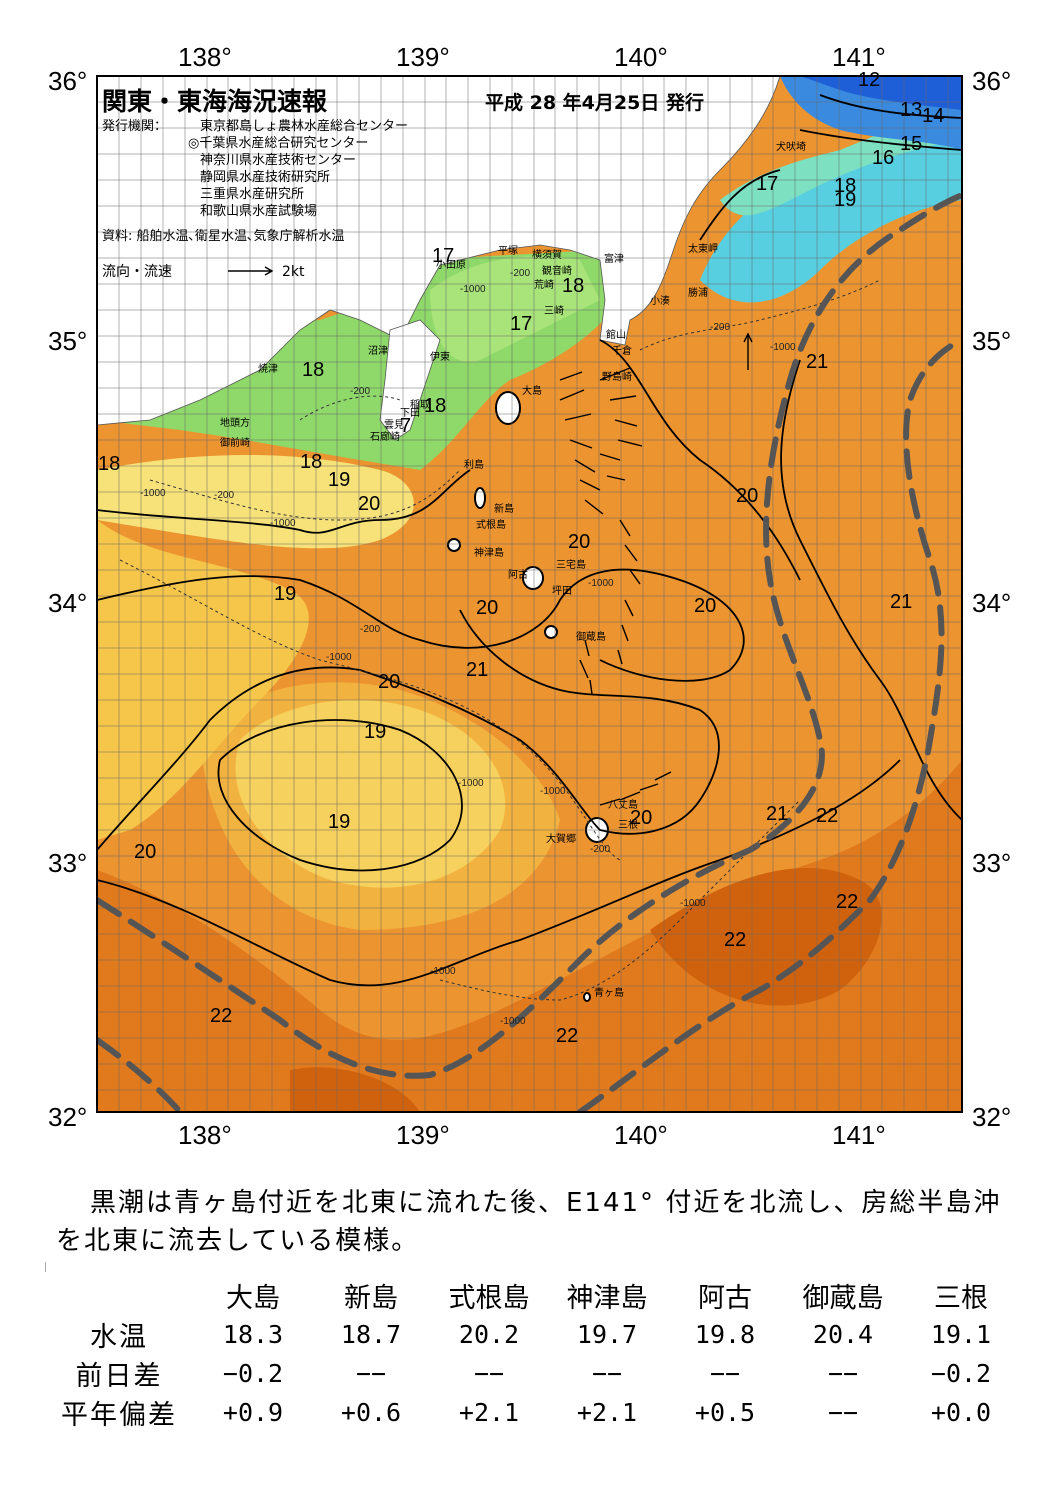 Image resolution: width=1064 pixels, height=1503 pixels. I want to click on place-name: 三崎, so click(554, 310).